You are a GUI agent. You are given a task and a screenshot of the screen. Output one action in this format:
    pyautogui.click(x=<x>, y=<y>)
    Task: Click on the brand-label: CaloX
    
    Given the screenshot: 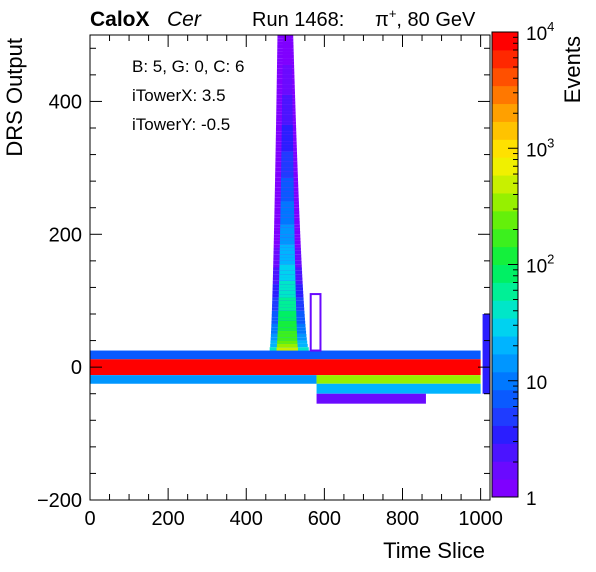 What is the action you would take?
    pyautogui.click(x=120, y=19)
    